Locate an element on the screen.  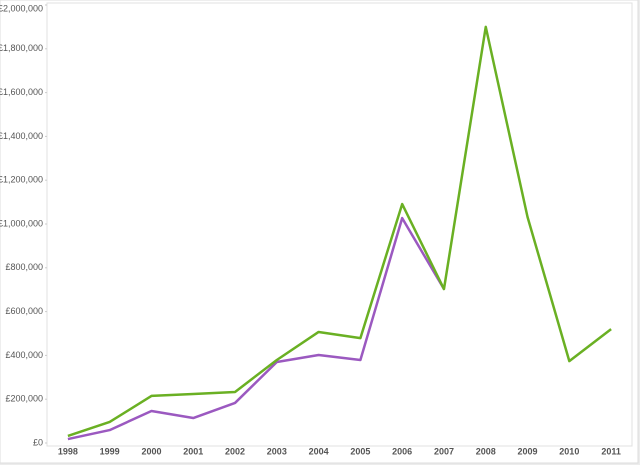
y-tick-label: £400,000 is located at coordinates (24, 355).